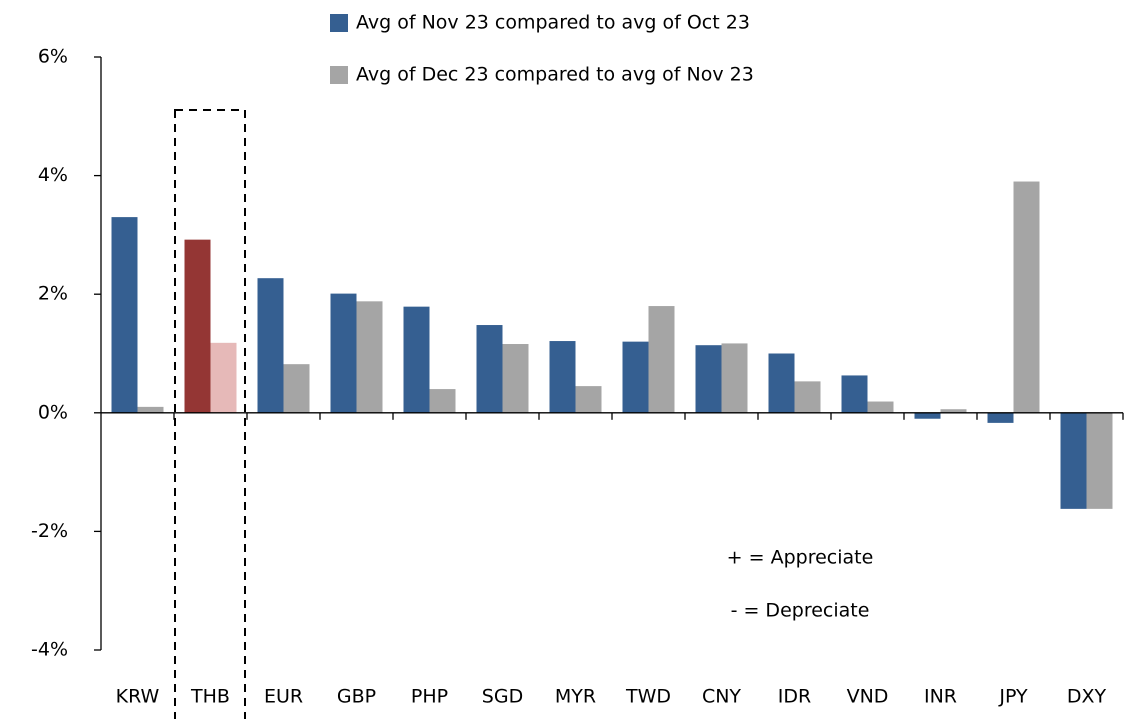  What do you see at coordinates (794, 697) in the screenshot?
I see `x-tick-label: IDR` at bounding box center [794, 697].